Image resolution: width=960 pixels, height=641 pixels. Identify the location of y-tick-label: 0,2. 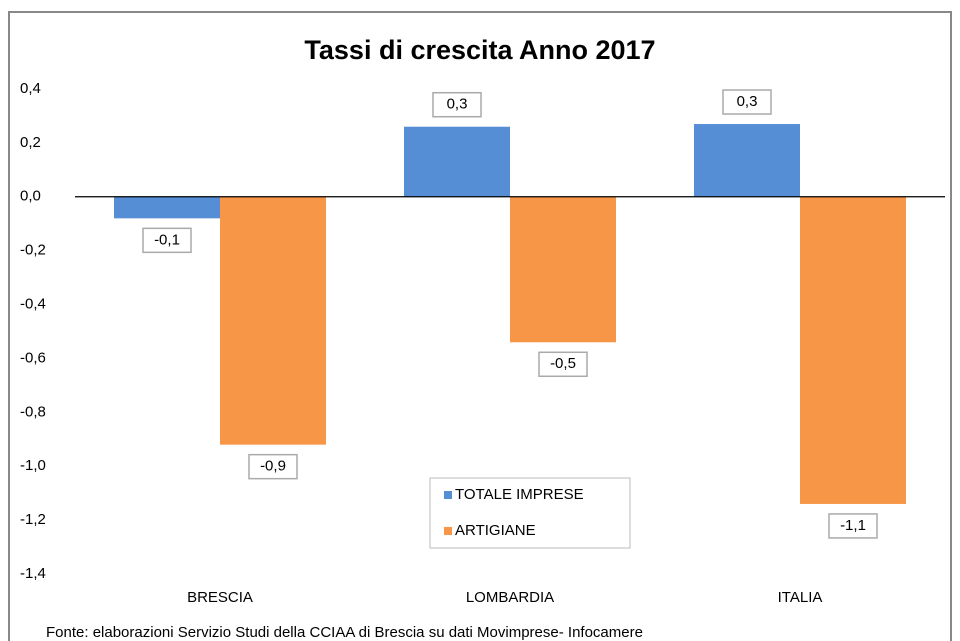
(30, 142).